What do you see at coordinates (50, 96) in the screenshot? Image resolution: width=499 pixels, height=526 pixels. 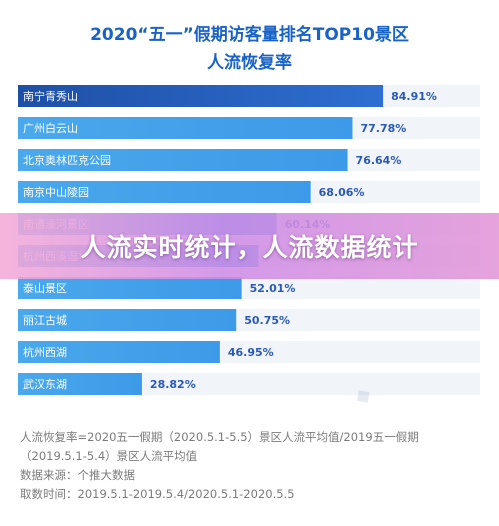 I see `bar-category-label: 南宁青秀山` at bounding box center [50, 96].